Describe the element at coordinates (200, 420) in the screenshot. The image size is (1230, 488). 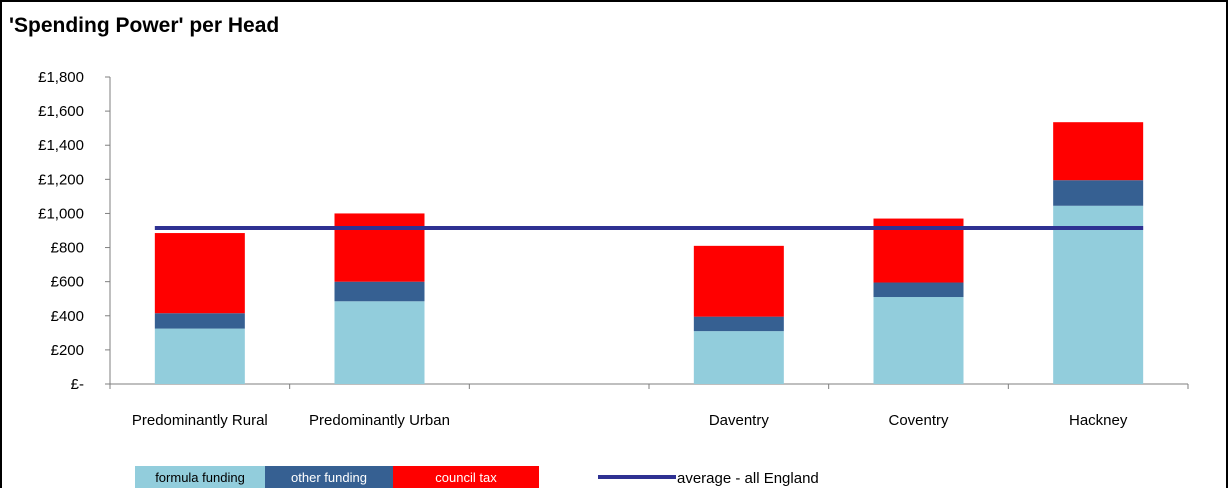
I see `category-label: Predominantly Rural` at that location.